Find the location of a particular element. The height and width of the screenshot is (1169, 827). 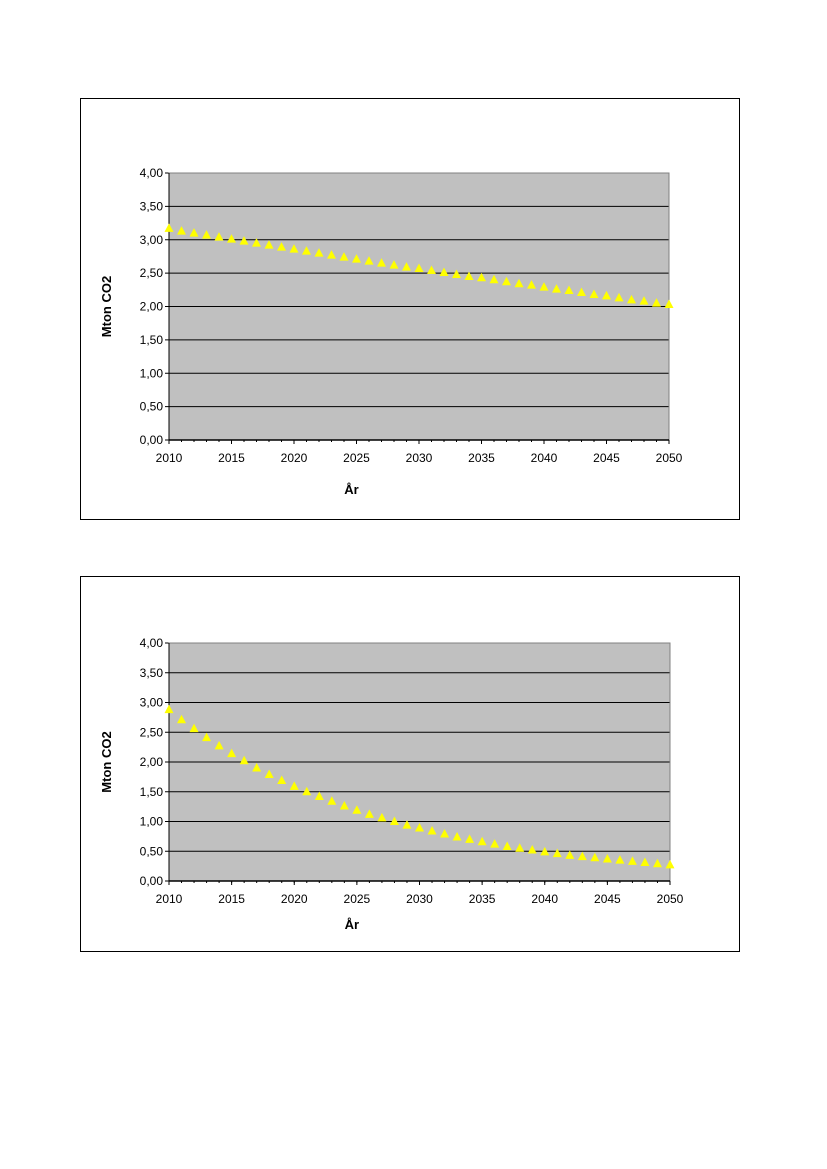

x-tick-label: 2025 is located at coordinates (356, 458).